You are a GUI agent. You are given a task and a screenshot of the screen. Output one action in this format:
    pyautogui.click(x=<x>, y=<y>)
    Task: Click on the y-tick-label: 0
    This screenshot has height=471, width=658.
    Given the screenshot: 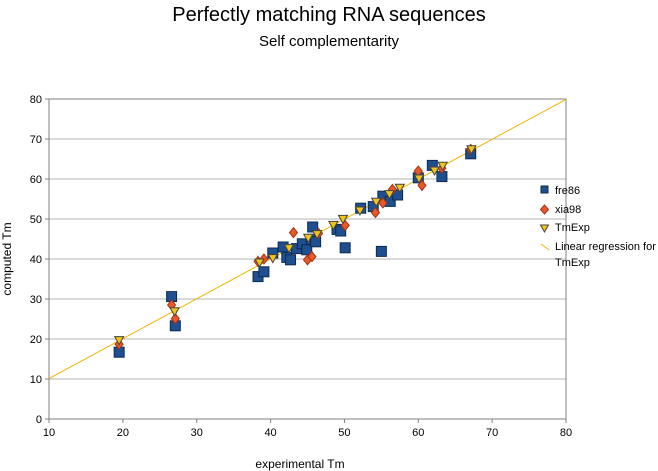 What is the action you would take?
    pyautogui.click(x=39, y=420)
    